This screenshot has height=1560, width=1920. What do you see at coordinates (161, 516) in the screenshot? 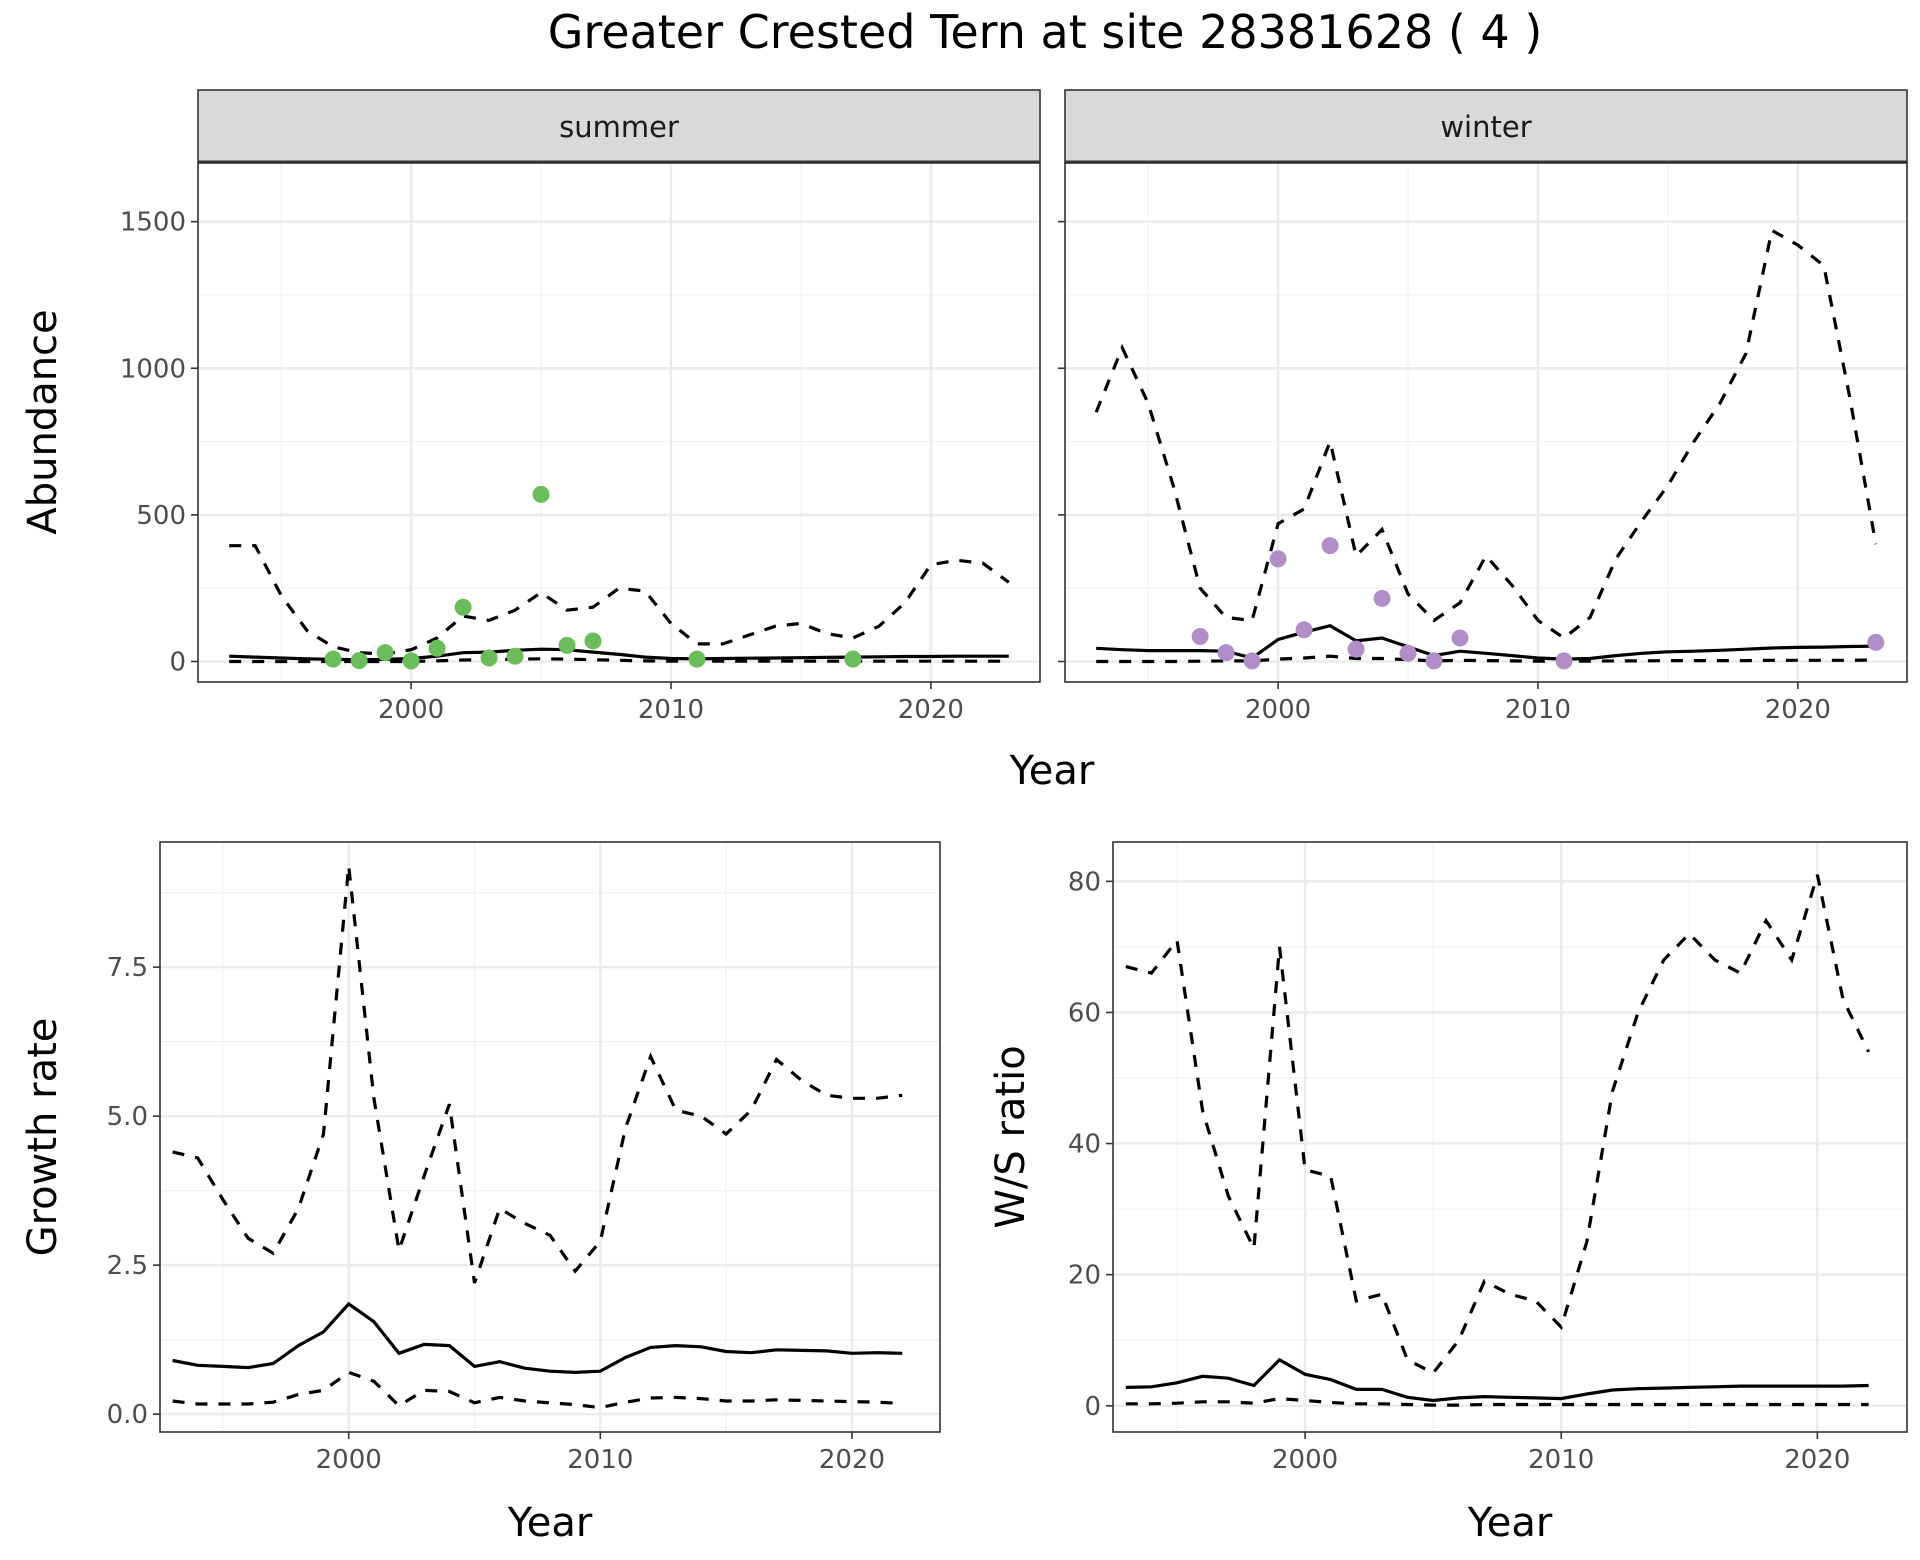
I see `y-tick-label: 500` at bounding box center [161, 516].